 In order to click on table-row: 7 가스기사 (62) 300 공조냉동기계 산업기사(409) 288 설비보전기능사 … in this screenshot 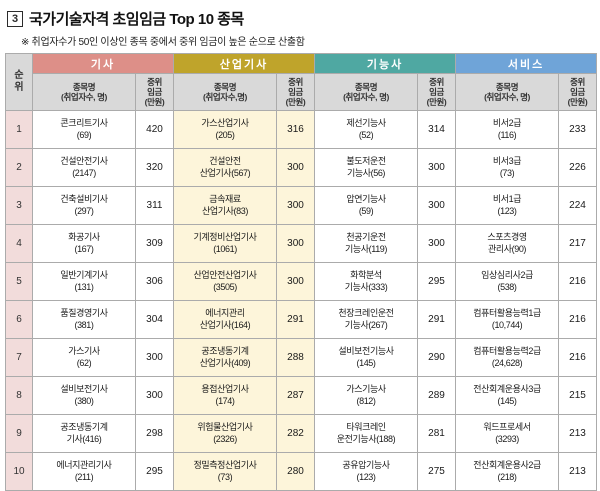, I will do `click(301, 357)`.